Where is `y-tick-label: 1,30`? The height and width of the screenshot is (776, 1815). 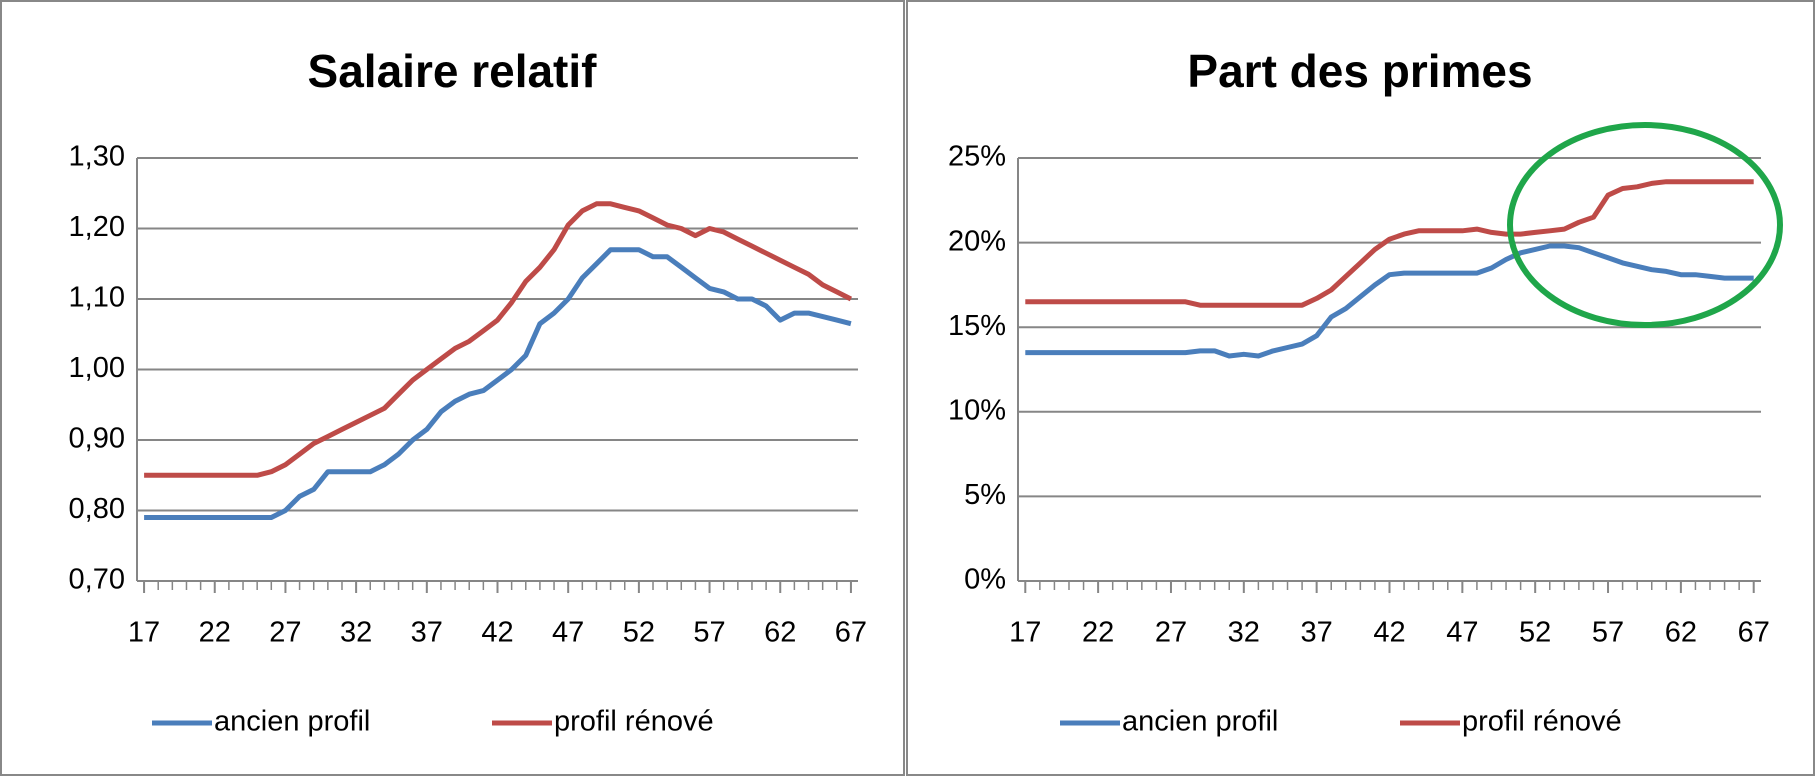
y-tick-label: 1,30 is located at coordinates (97, 157).